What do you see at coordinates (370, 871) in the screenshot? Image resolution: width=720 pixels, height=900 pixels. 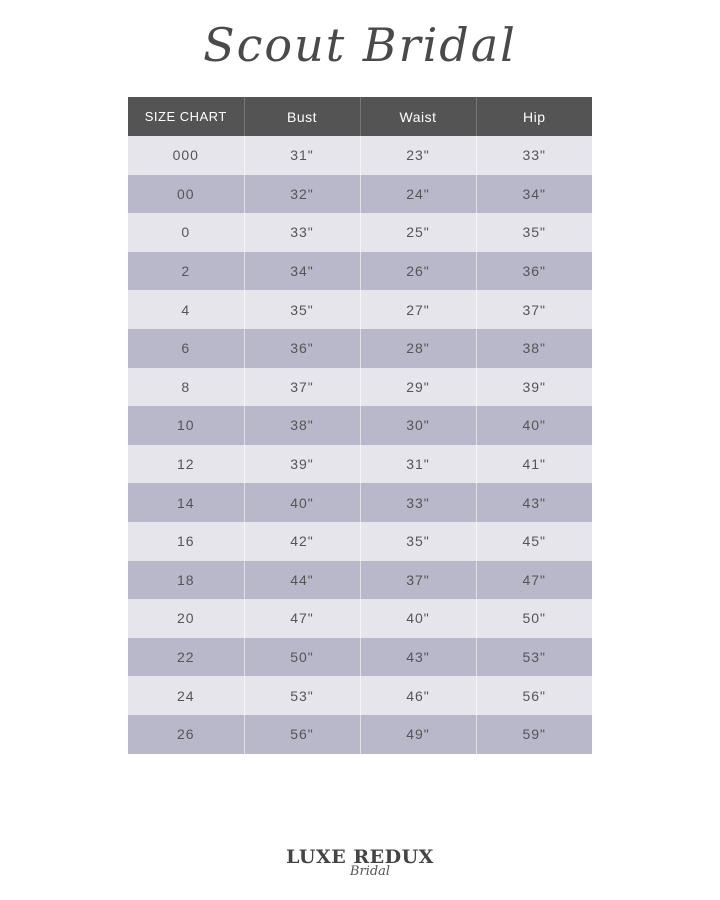 I see `logo-sub-text: Bridal` at bounding box center [370, 871].